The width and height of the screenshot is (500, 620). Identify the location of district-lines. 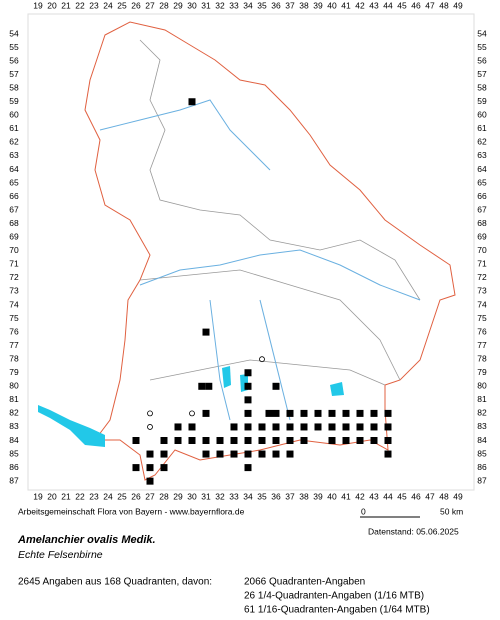
(267, 372).